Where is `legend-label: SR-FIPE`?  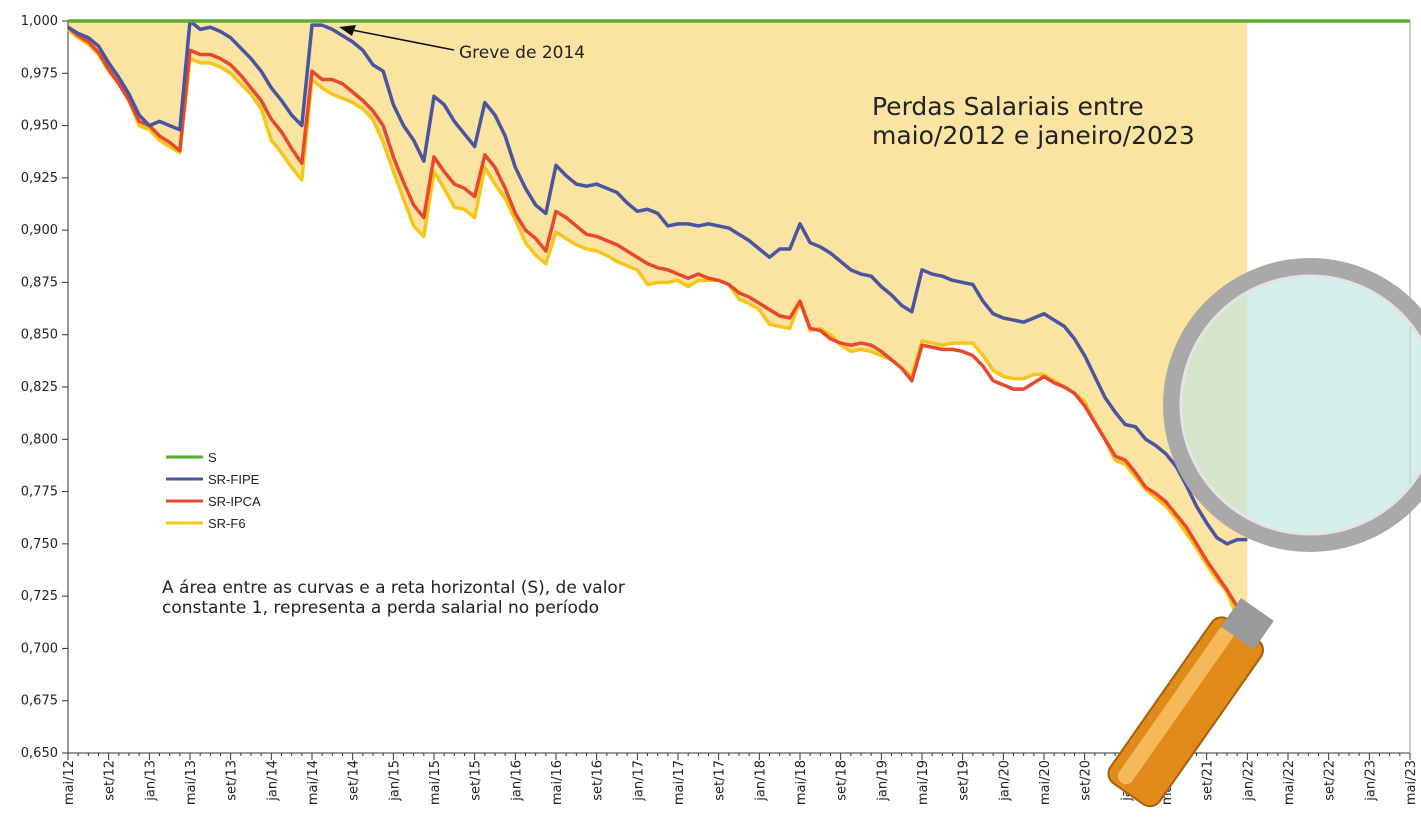 legend-label: SR-FIPE is located at coordinates (234, 479).